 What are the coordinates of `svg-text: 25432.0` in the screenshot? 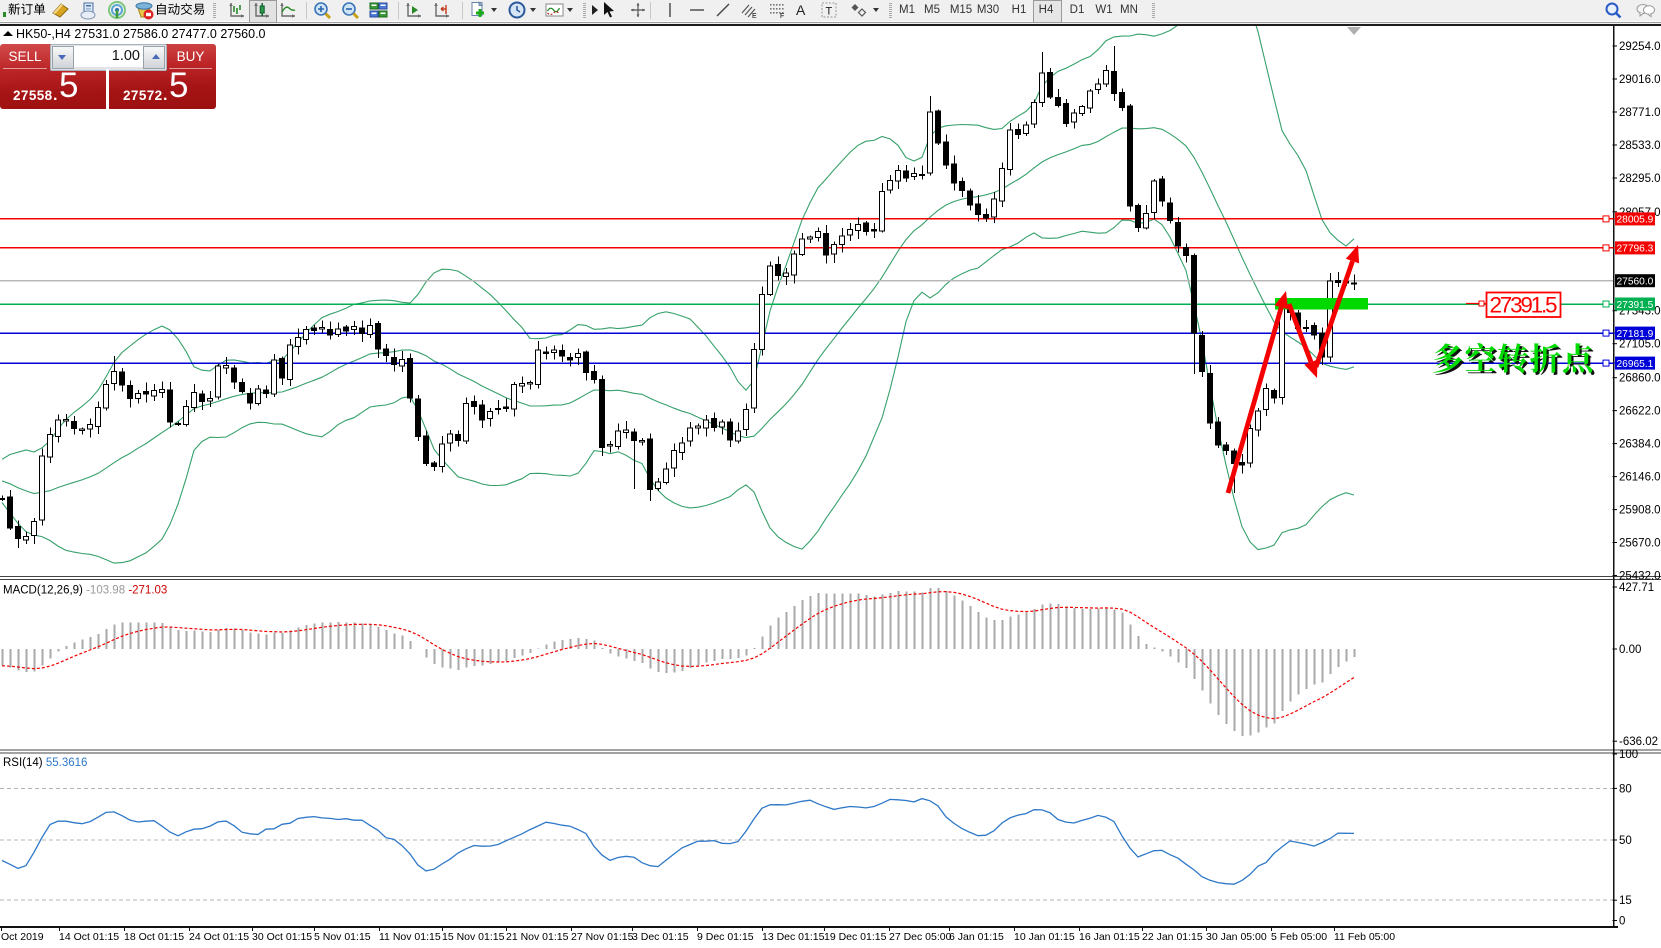 It's located at (1640, 577).